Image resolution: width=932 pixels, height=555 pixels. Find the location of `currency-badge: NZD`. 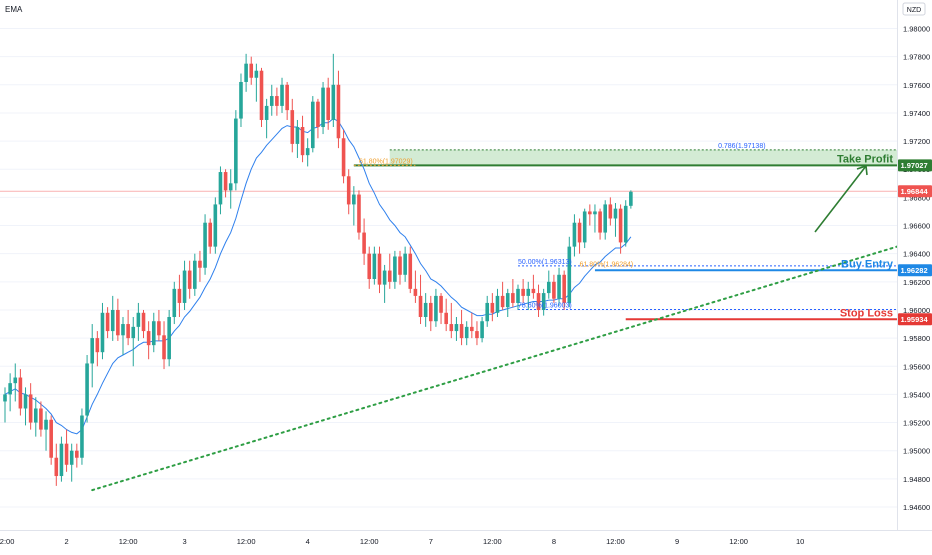

currency-badge: NZD is located at coordinates (914, 9).